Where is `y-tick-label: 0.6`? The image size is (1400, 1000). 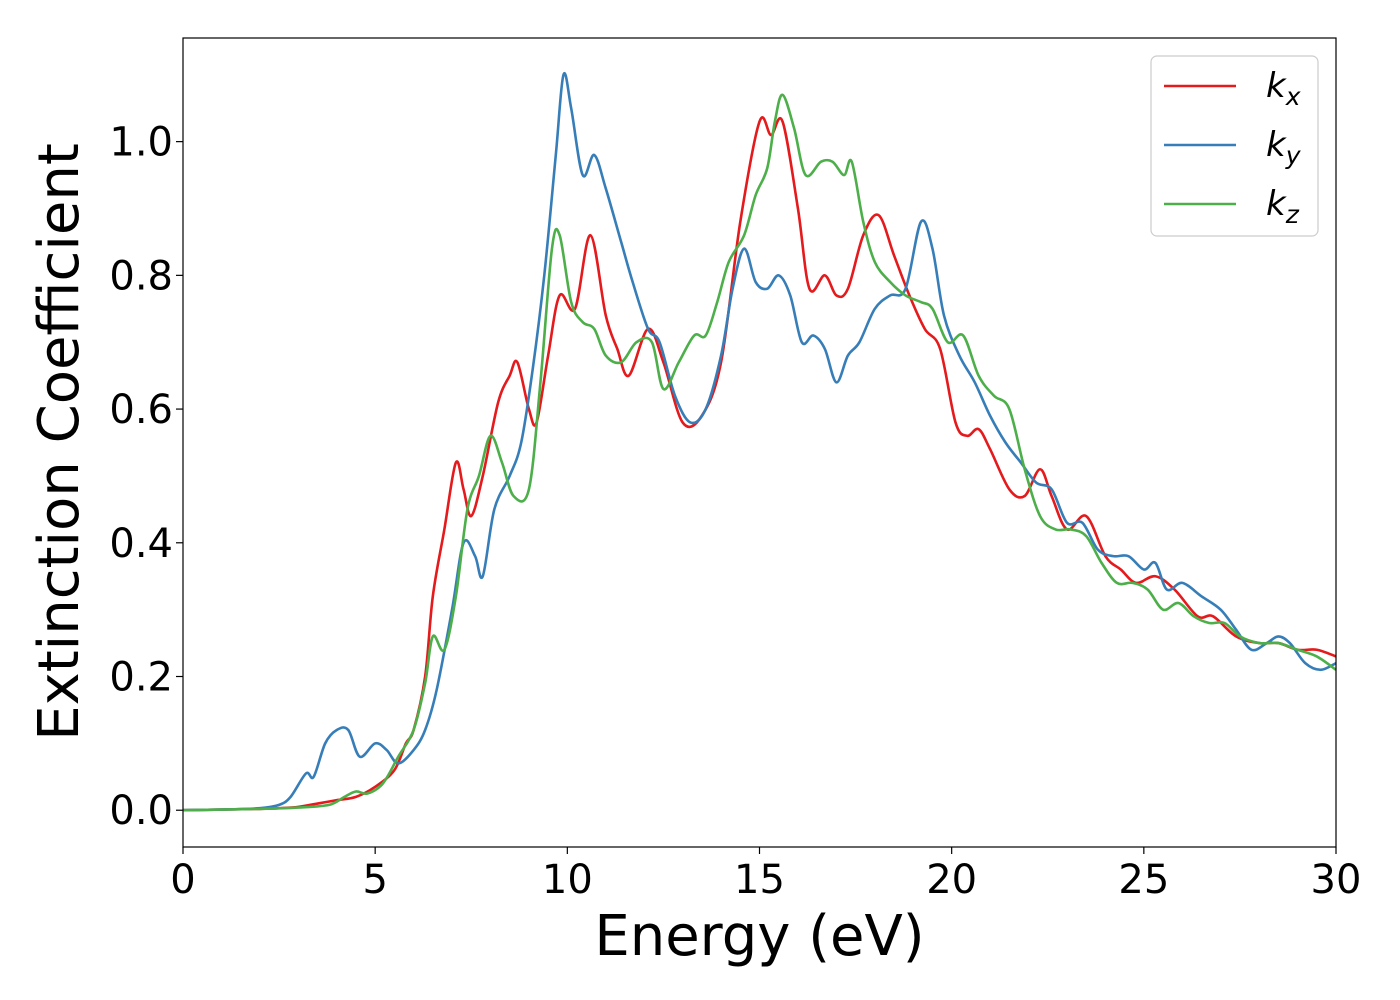
y-tick-label: 0.6 is located at coordinates (141, 410).